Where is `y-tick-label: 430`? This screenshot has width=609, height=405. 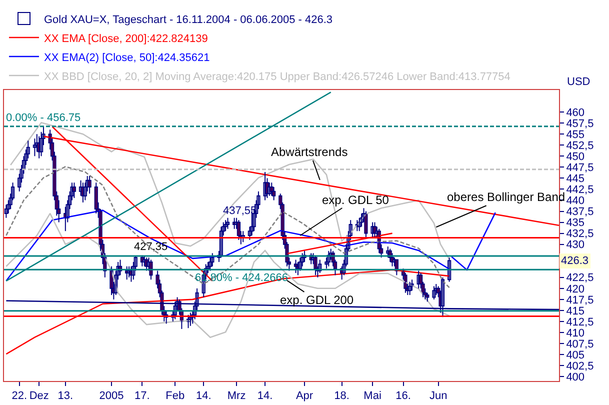 y-tick-label: 430 is located at coordinates (575, 245).